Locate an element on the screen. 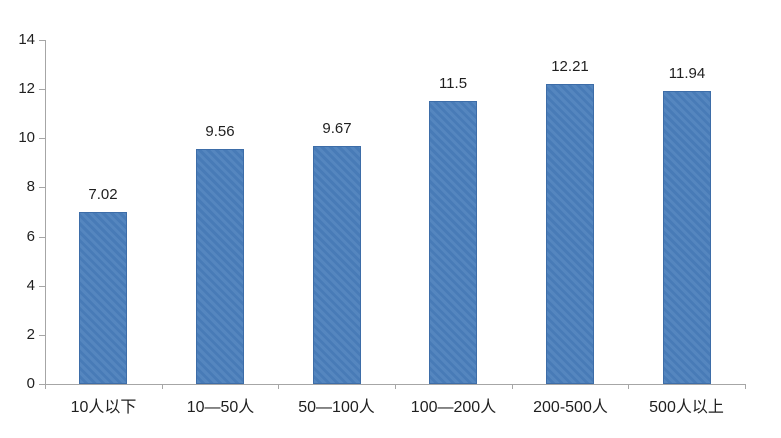 The image size is (781, 438). bar-value-label: 9.56 is located at coordinates (220, 131).